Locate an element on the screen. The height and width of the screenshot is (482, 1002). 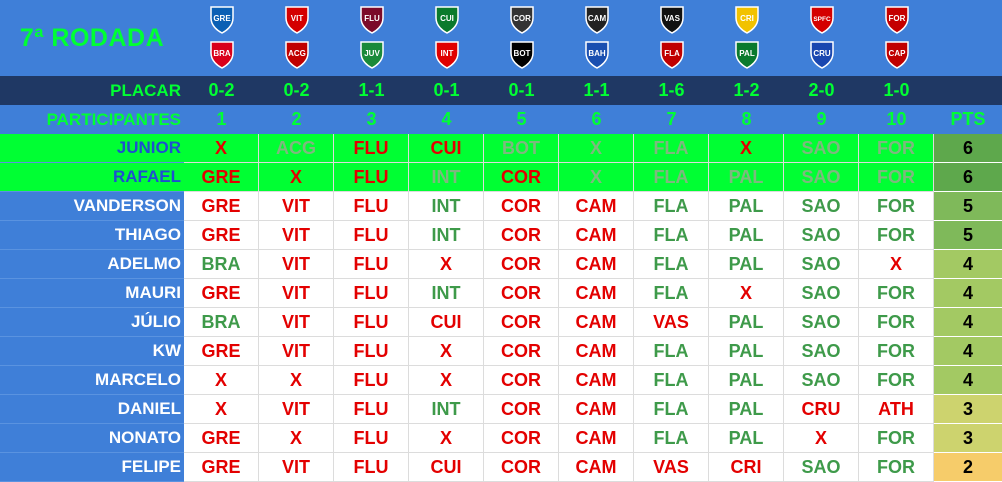
team-crest-icon: VAS is located at coordinates (672, 19).